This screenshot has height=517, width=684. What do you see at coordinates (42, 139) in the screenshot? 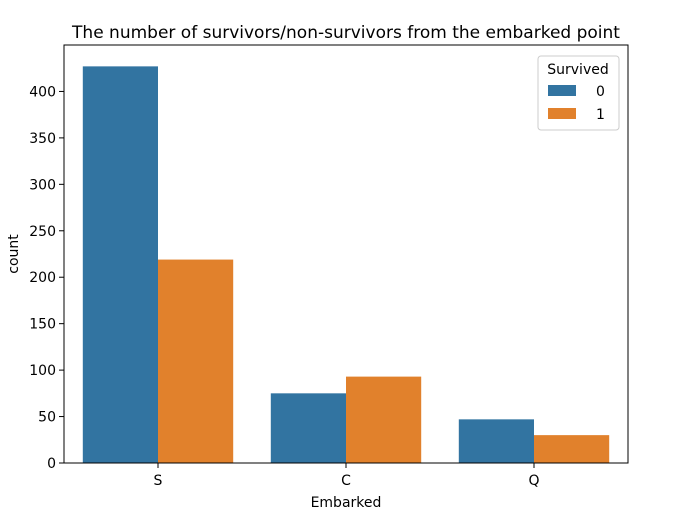
I see `y-tick-label: 350` at bounding box center [42, 139].